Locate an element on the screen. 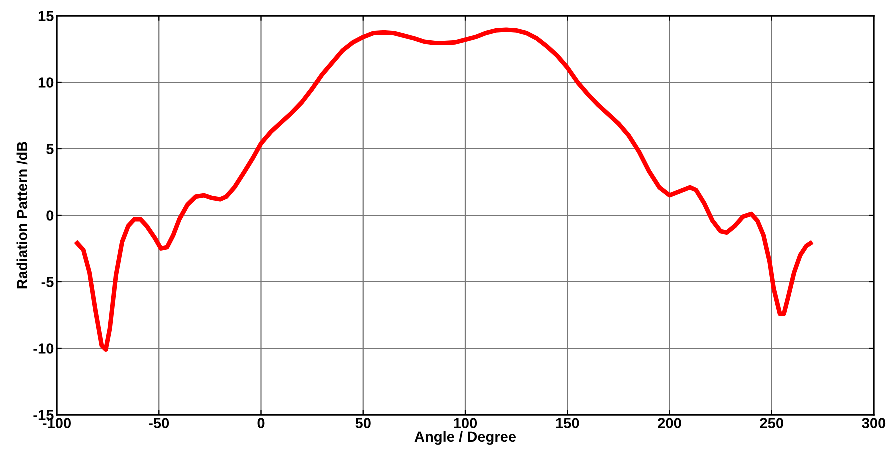 This screenshot has height=457, width=888. y-tick-label: -10 is located at coordinates (44, 349).